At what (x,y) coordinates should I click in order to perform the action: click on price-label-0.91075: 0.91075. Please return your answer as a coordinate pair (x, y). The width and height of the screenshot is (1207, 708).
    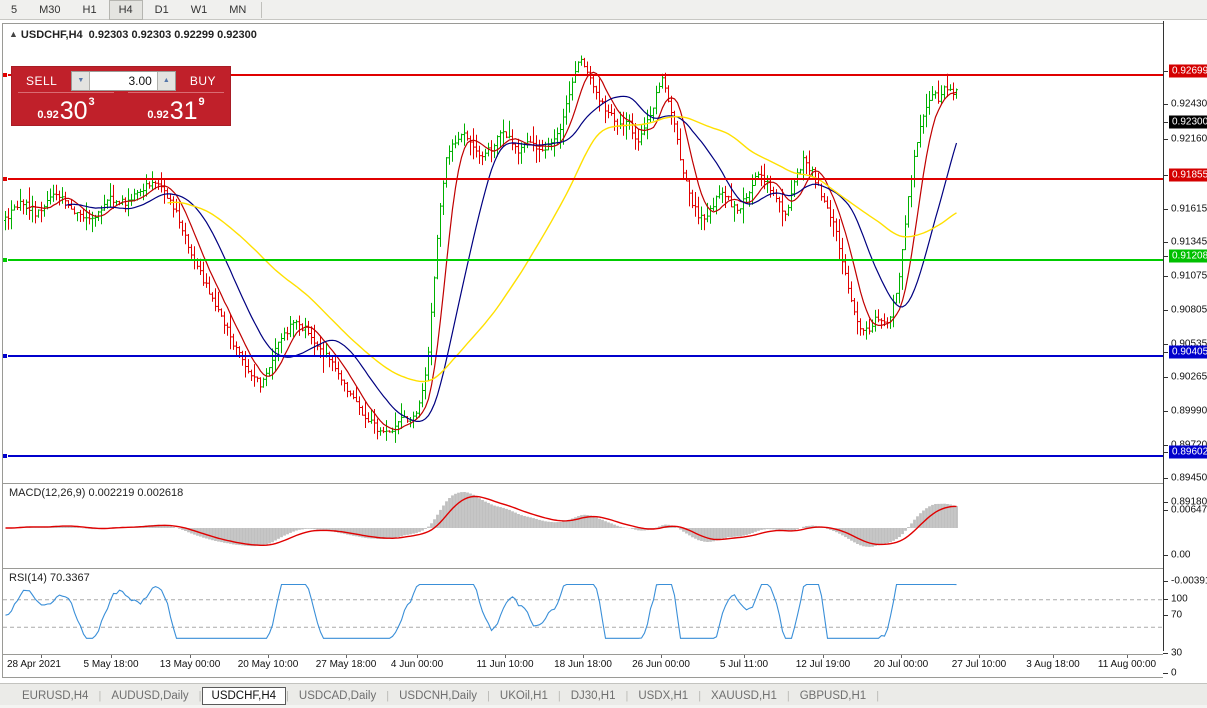
    Looking at the image, I should click on (1189, 276).